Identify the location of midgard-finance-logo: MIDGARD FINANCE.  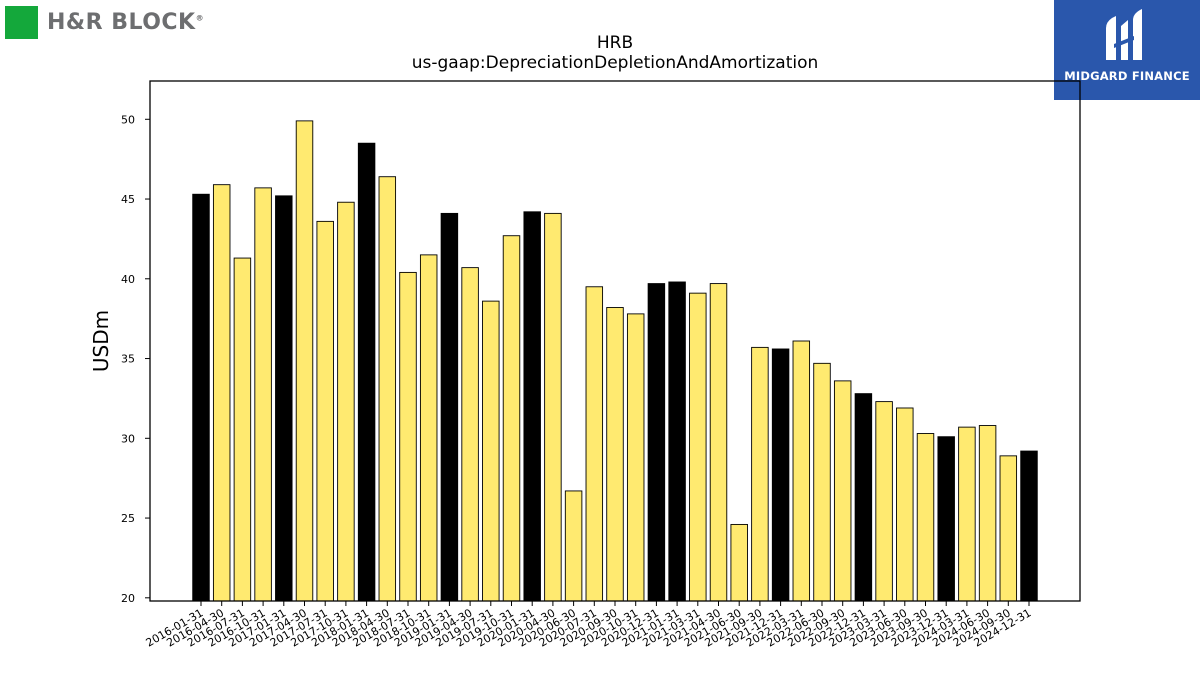
(1127, 50).